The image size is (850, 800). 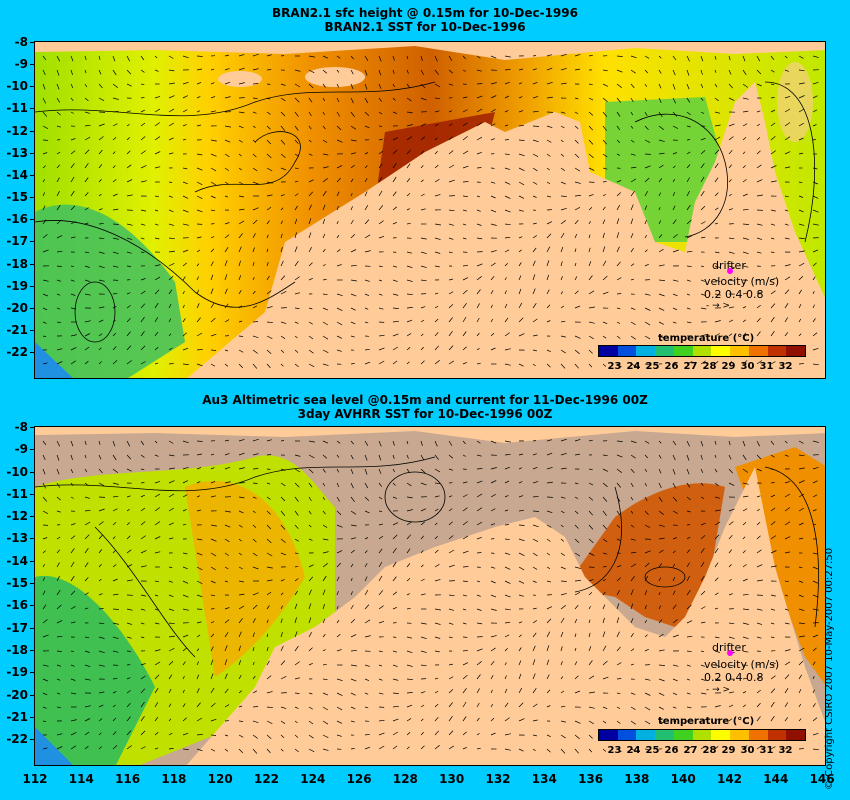 I want to click on colorbar-swatch, so click(x=721, y=351).